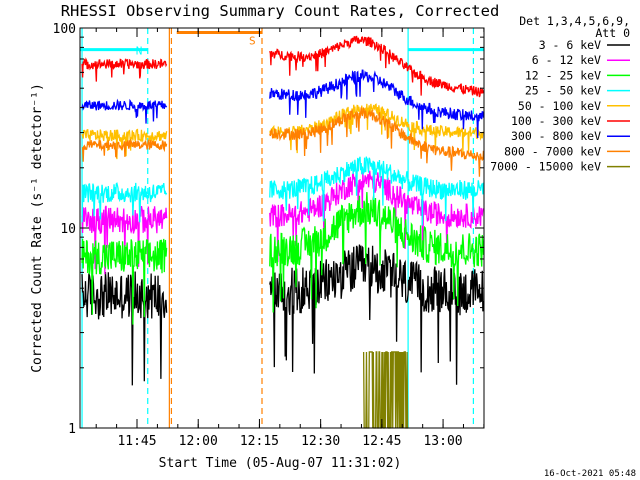 This screenshot has height=480, width=640. Describe the element at coordinates (574, 21) in the screenshot. I see `legend-header: Det 1,3,4,5,6,9,` at that location.